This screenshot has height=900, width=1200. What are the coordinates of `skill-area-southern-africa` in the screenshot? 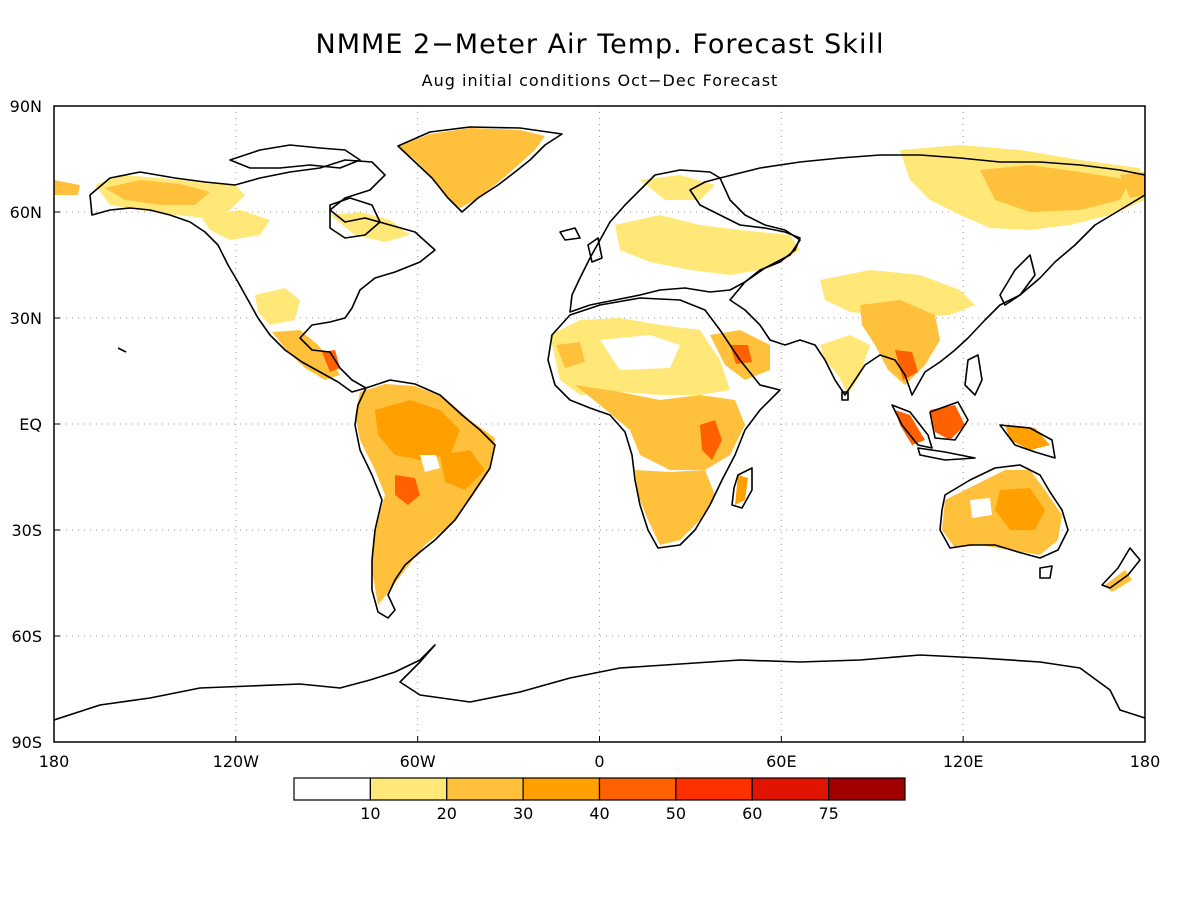 It's located at (675, 507).